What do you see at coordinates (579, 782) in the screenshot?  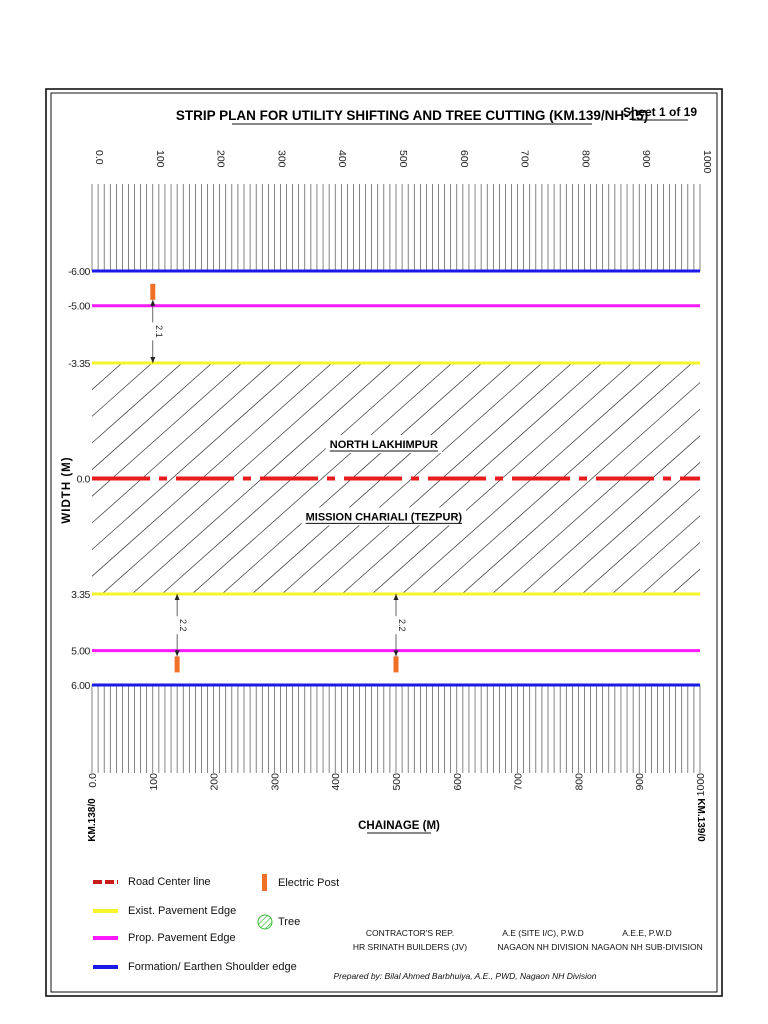 I see `bottom-tick-label: 800` at bounding box center [579, 782].